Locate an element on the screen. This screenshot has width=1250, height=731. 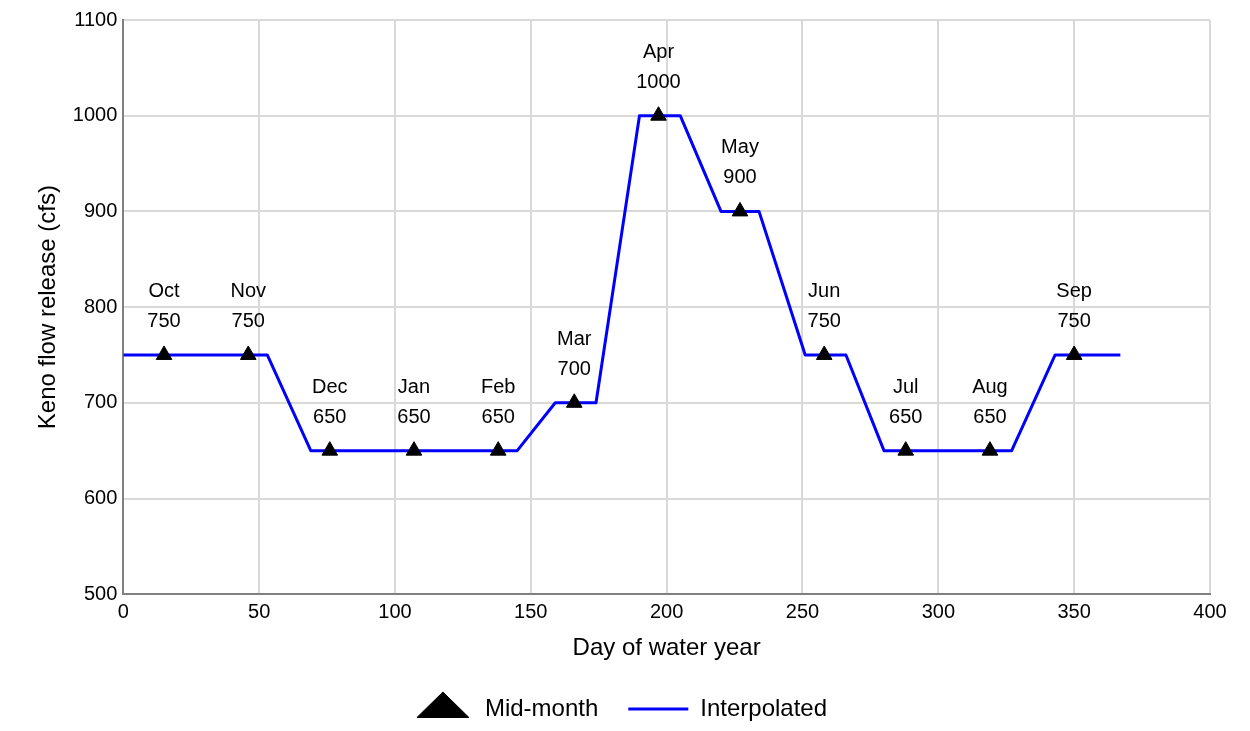
x-tick-label: 150 is located at coordinates (531, 610).